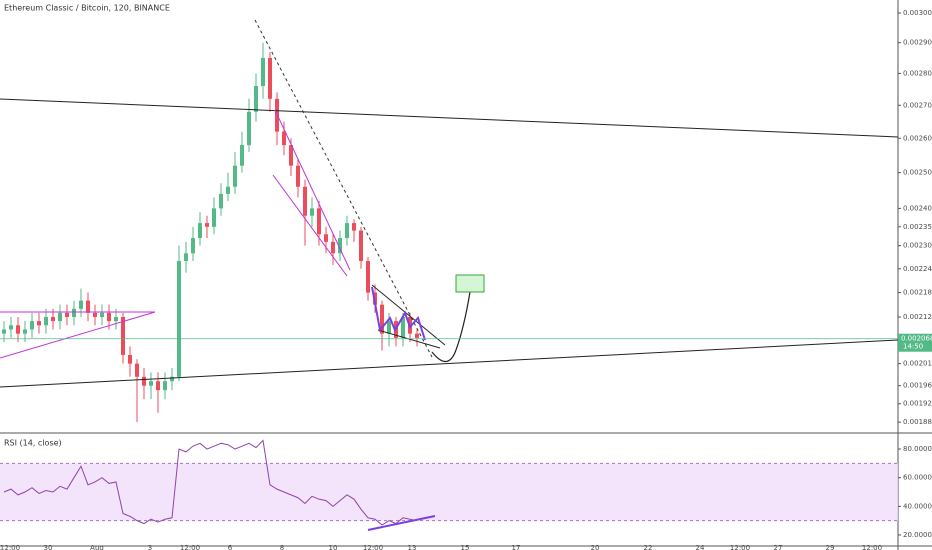 This screenshot has width=932, height=550. I want to click on last-price-label: 0.002068, so click(916, 339).